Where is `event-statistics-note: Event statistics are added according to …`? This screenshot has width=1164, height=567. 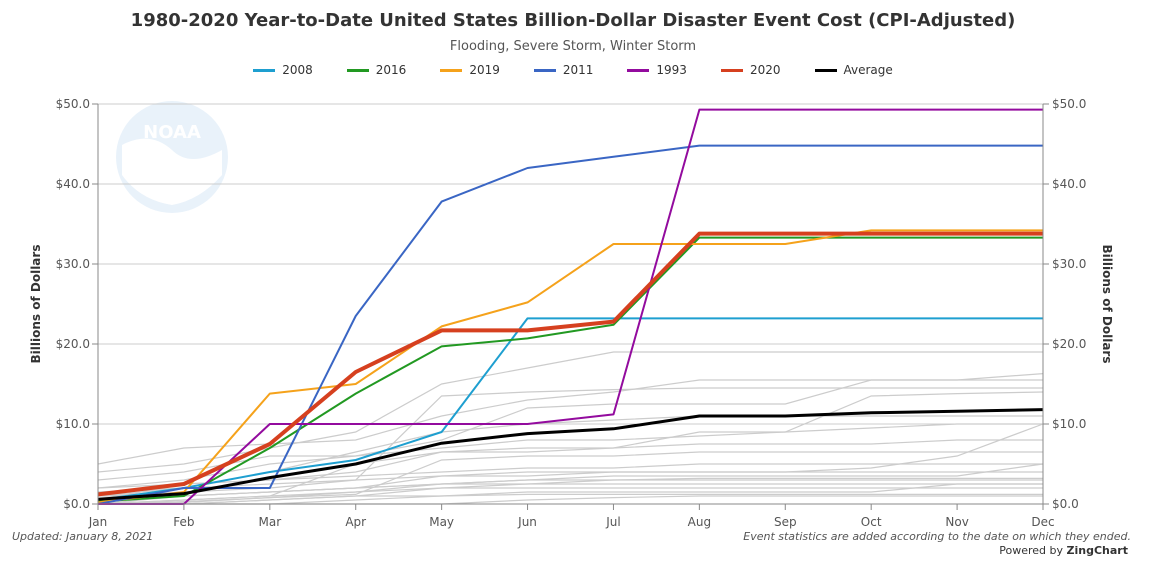 event-statistics-note: Event statistics are added according to … is located at coordinates (937, 536).